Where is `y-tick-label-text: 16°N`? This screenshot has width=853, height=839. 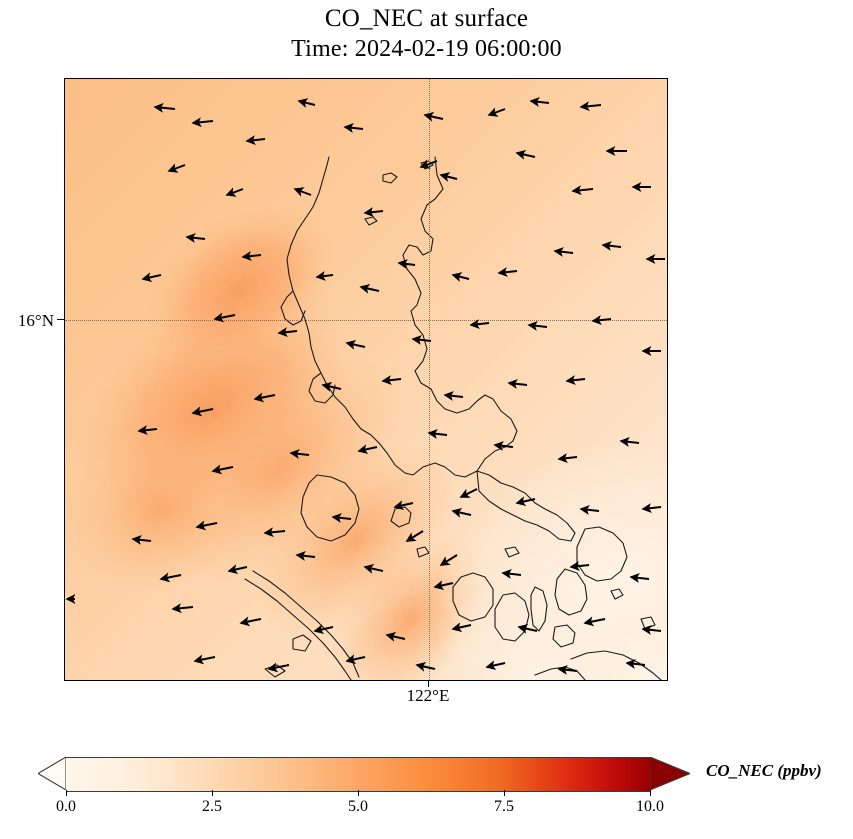 y-tick-label-text: 16°N is located at coordinates (35, 320).